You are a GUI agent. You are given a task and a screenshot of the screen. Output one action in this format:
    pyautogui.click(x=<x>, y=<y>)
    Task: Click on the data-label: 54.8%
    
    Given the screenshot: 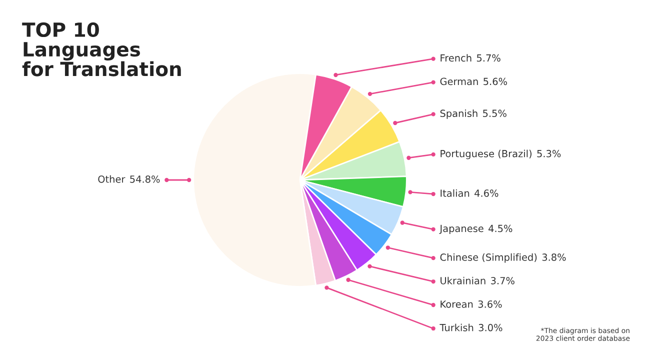 What is the action you would take?
    pyautogui.click(x=145, y=179)
    